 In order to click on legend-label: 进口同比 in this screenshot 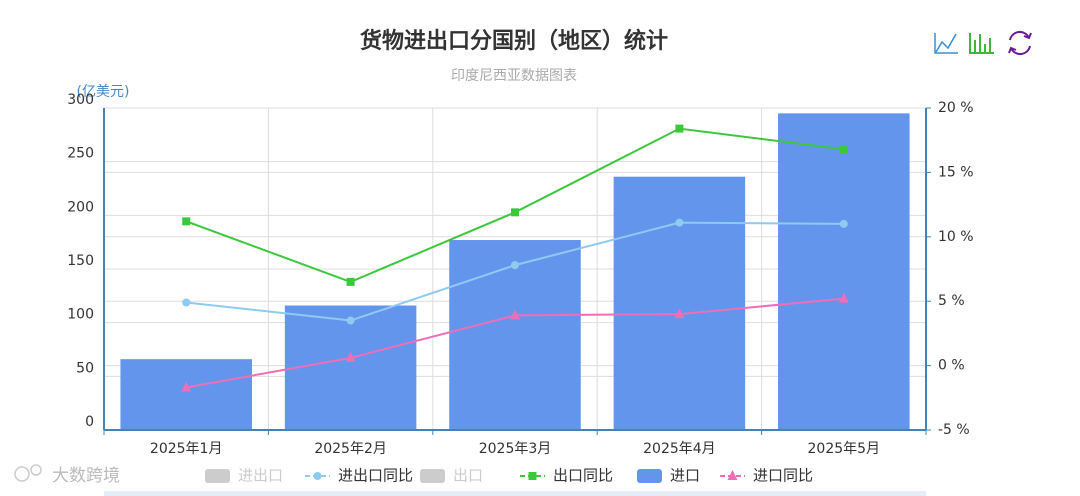, I will do `click(783, 476)`.